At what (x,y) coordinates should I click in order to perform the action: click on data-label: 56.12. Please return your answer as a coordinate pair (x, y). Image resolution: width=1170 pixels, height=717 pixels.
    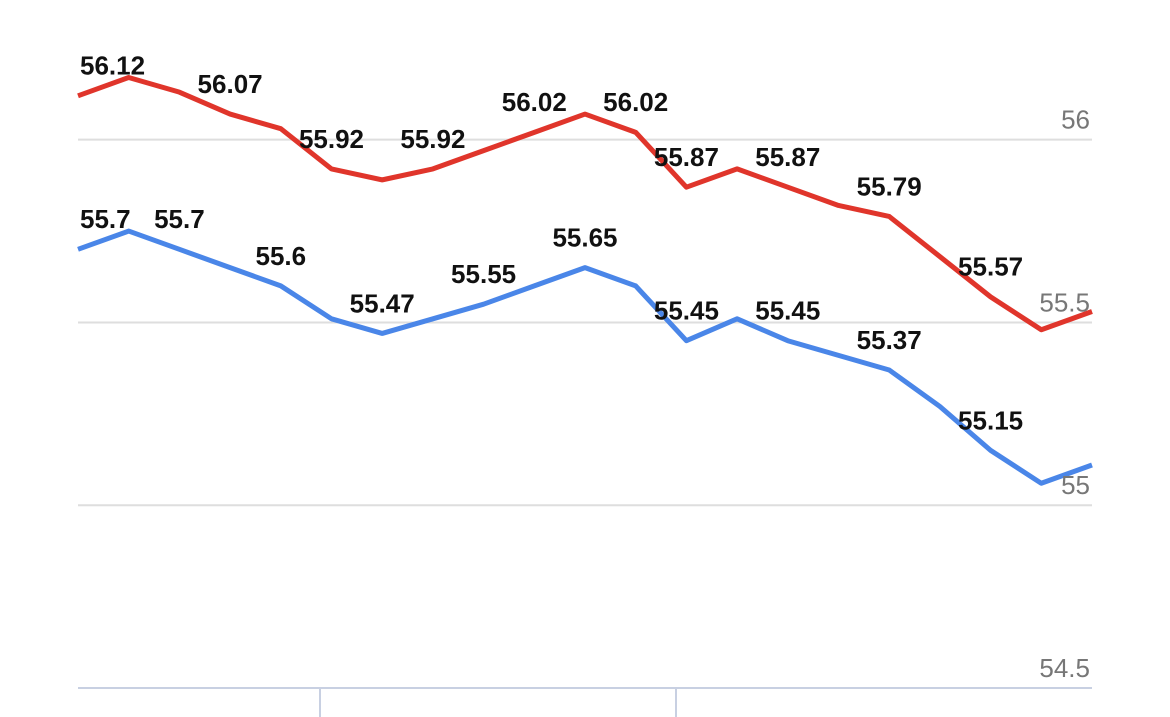
    Looking at the image, I should click on (112, 66).